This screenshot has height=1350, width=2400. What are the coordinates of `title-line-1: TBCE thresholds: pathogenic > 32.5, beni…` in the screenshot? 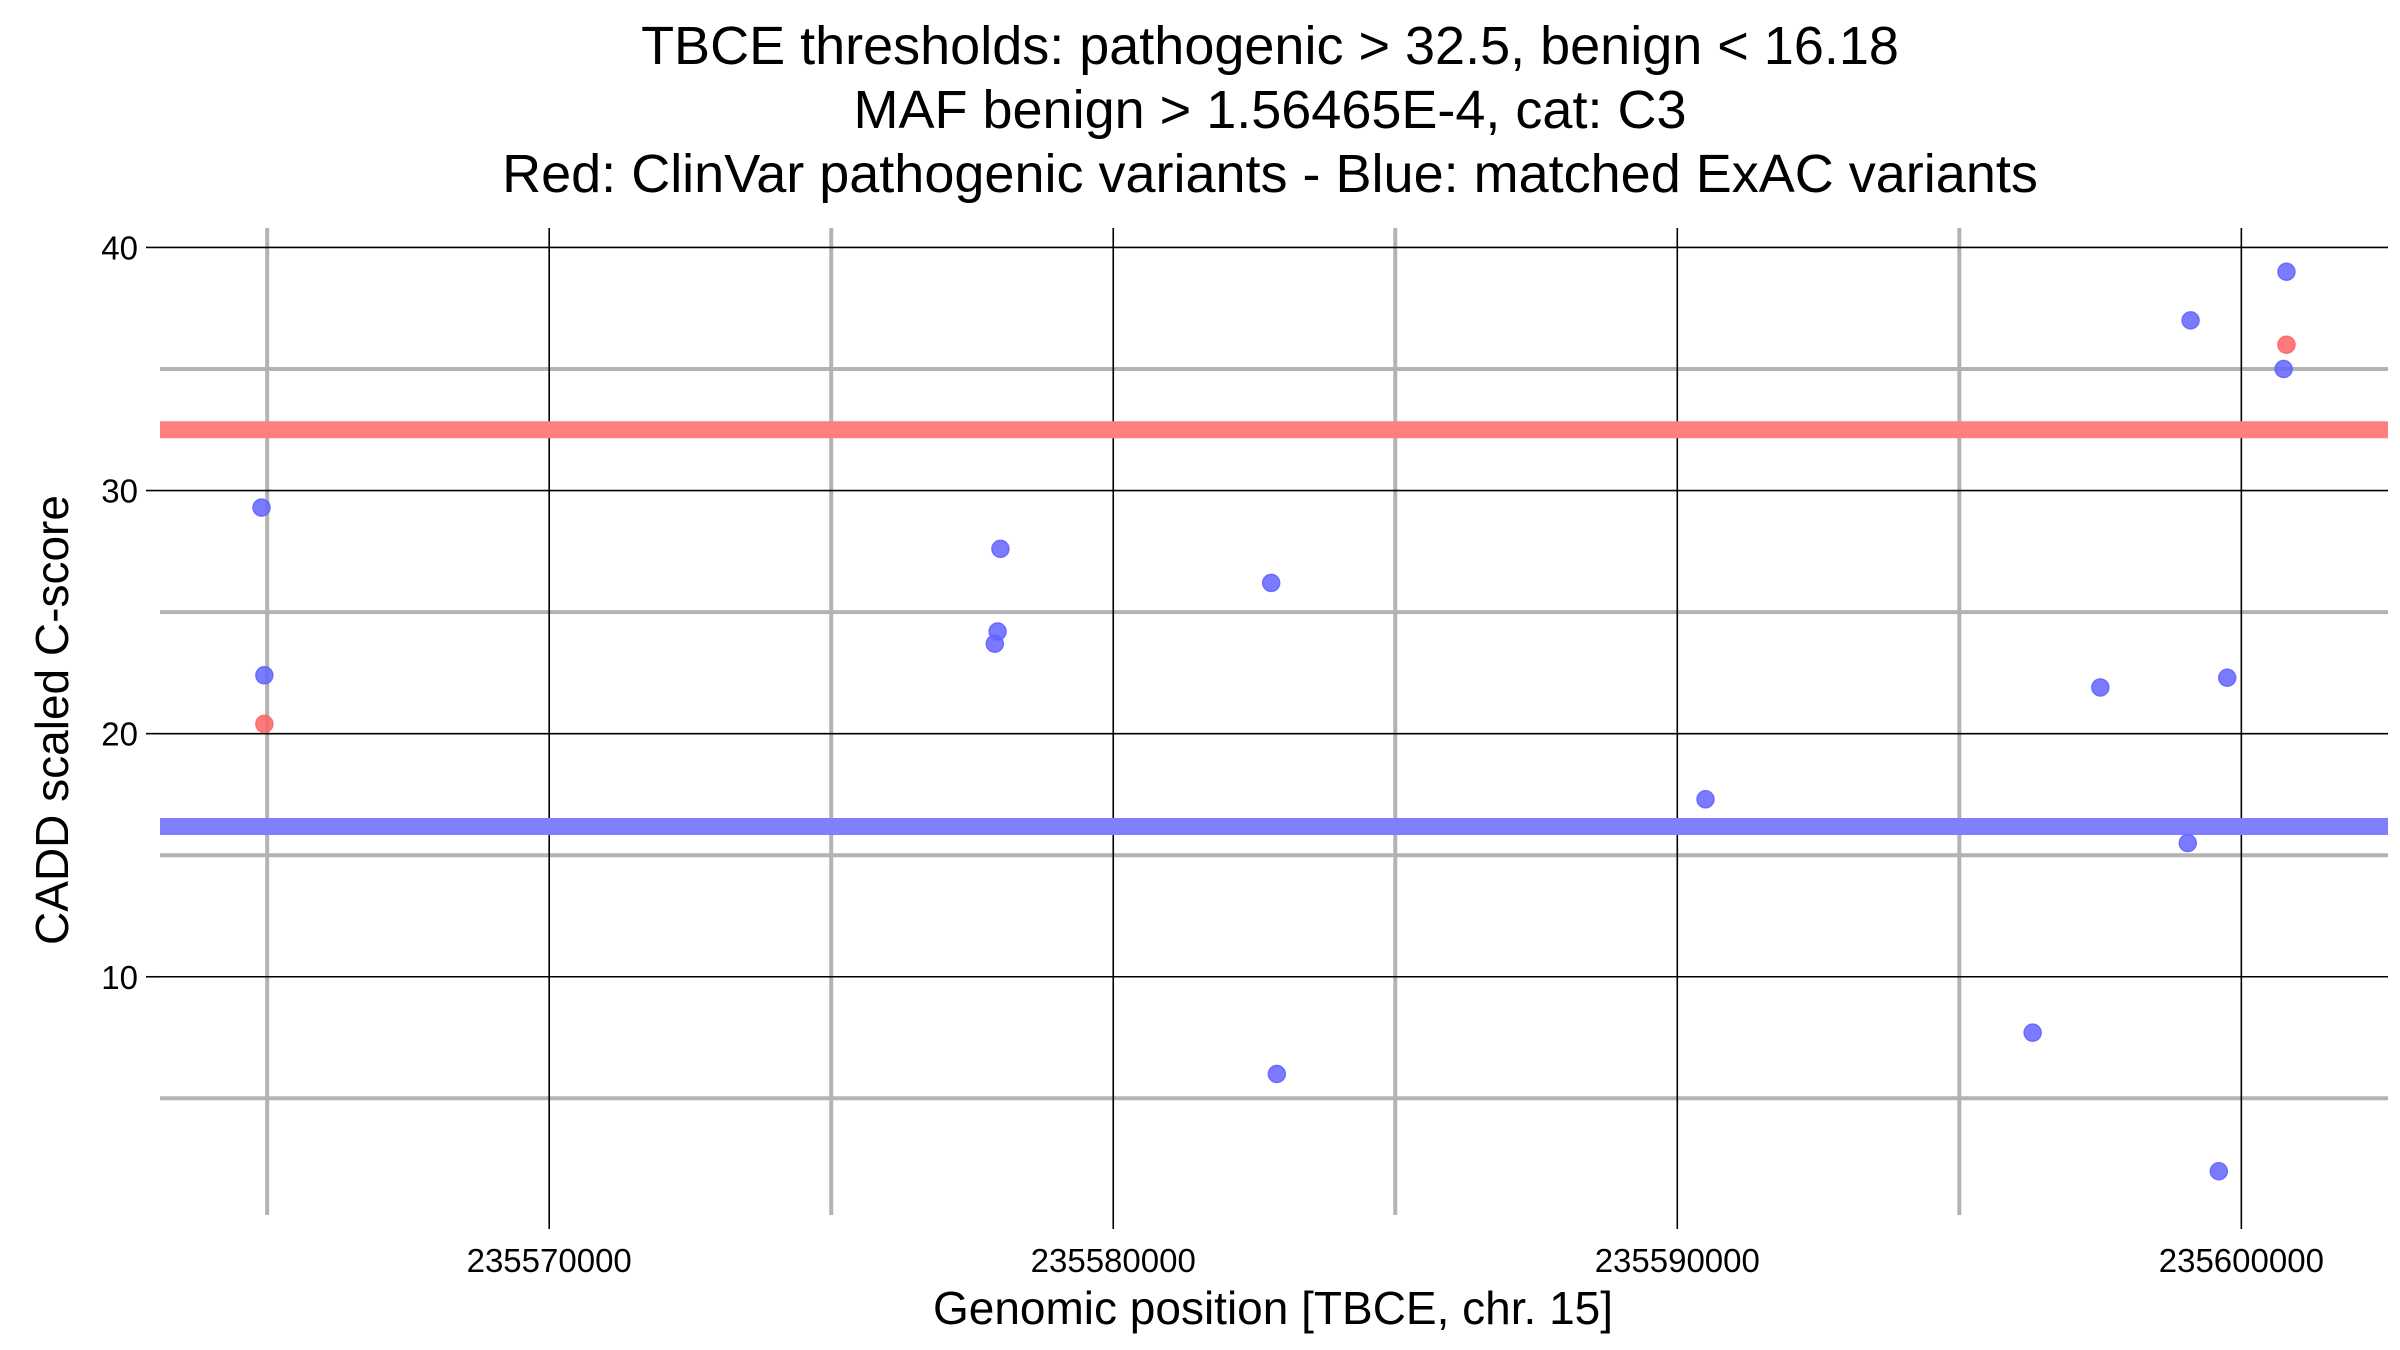 It's located at (1270, 46).